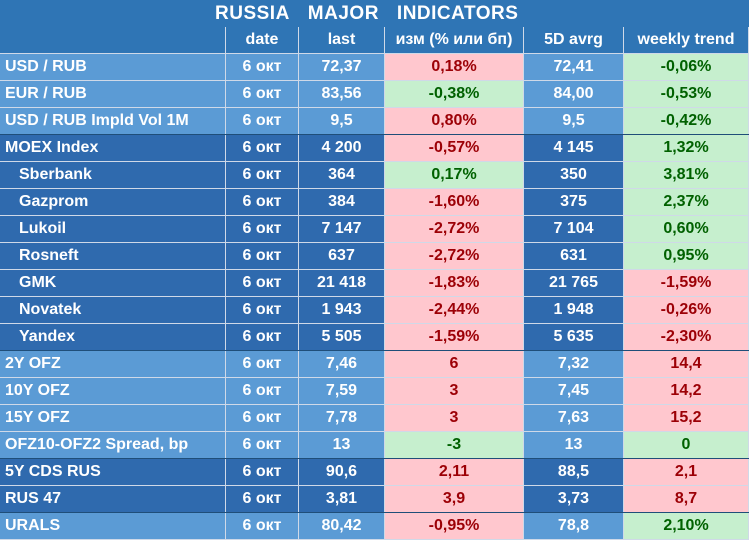 The height and width of the screenshot is (540, 749). What do you see at coordinates (686, 175) in the screenshot?
I see `row-weekly-trend: 3,81%` at bounding box center [686, 175].